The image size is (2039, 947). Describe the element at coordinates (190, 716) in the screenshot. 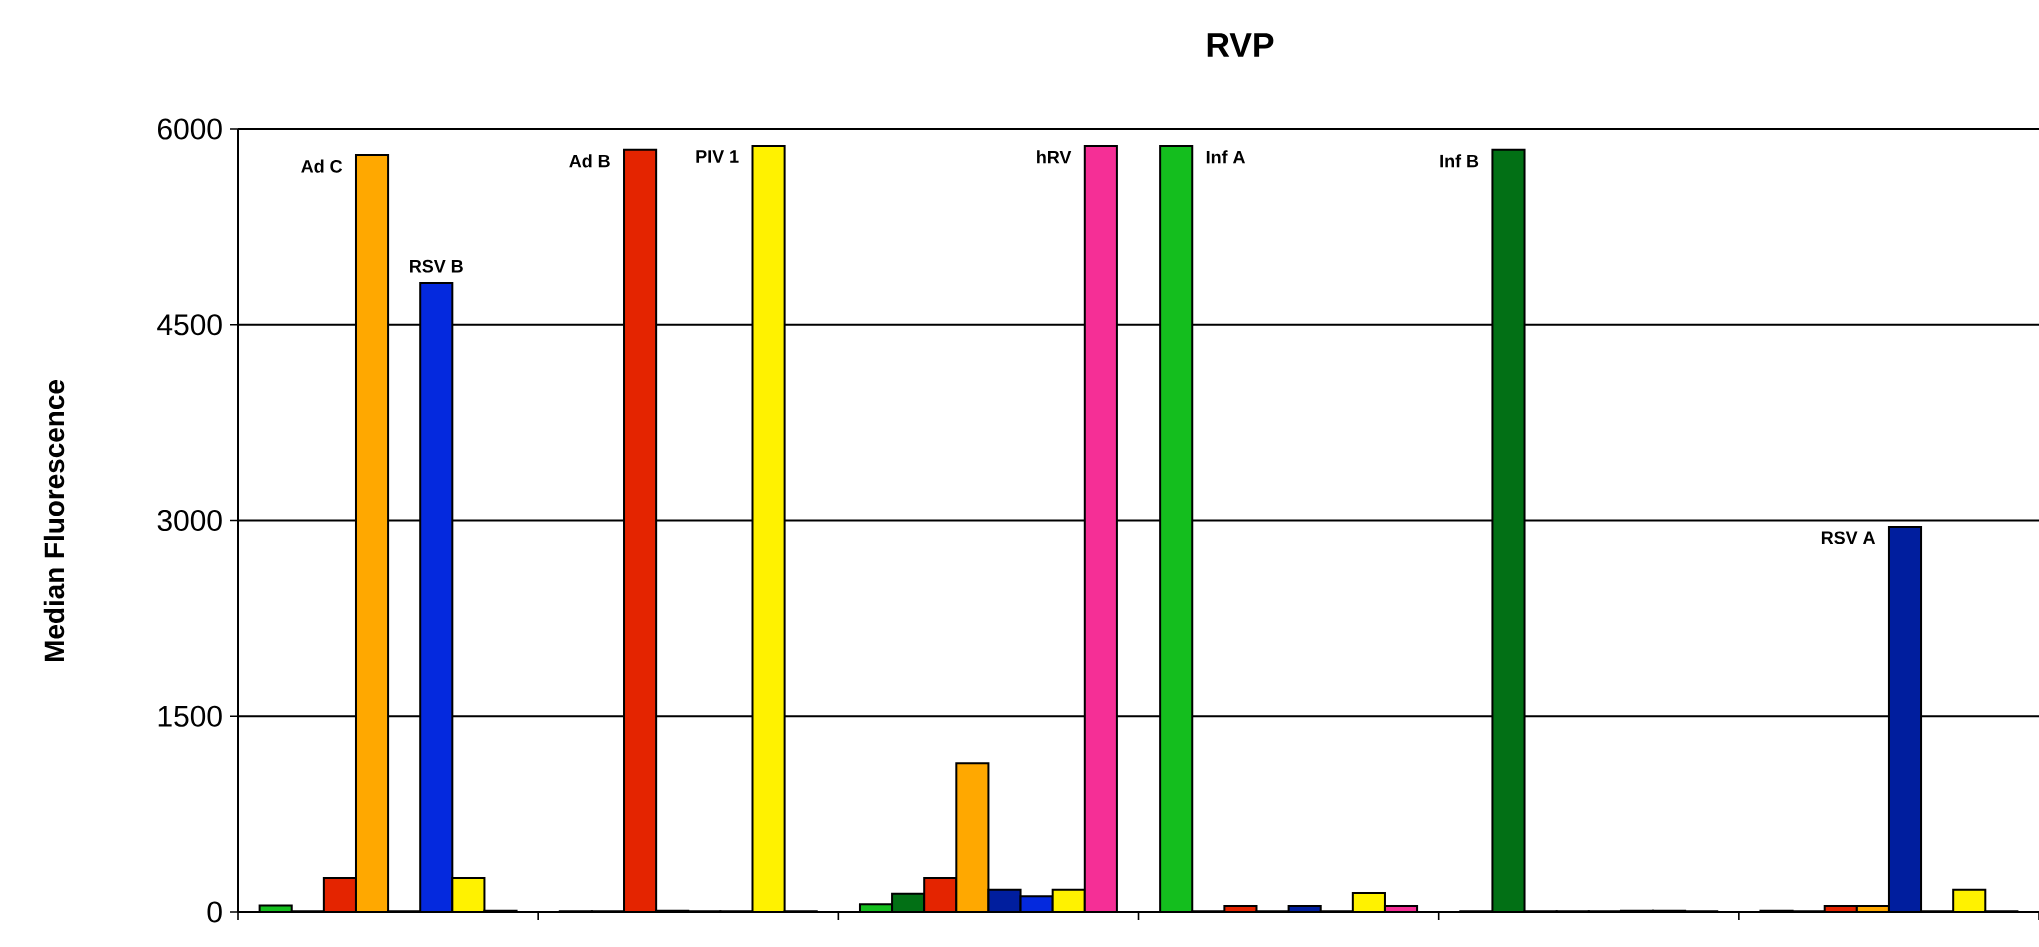

I see `y-tick-label: 1500` at that location.